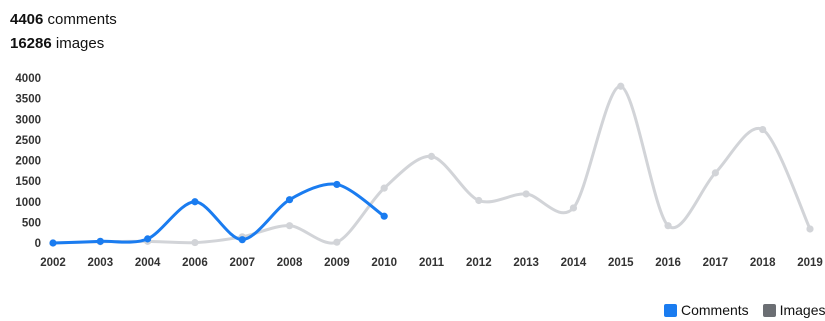 The height and width of the screenshot is (321, 825). I want to click on legend-label-images: Images, so click(802, 310).